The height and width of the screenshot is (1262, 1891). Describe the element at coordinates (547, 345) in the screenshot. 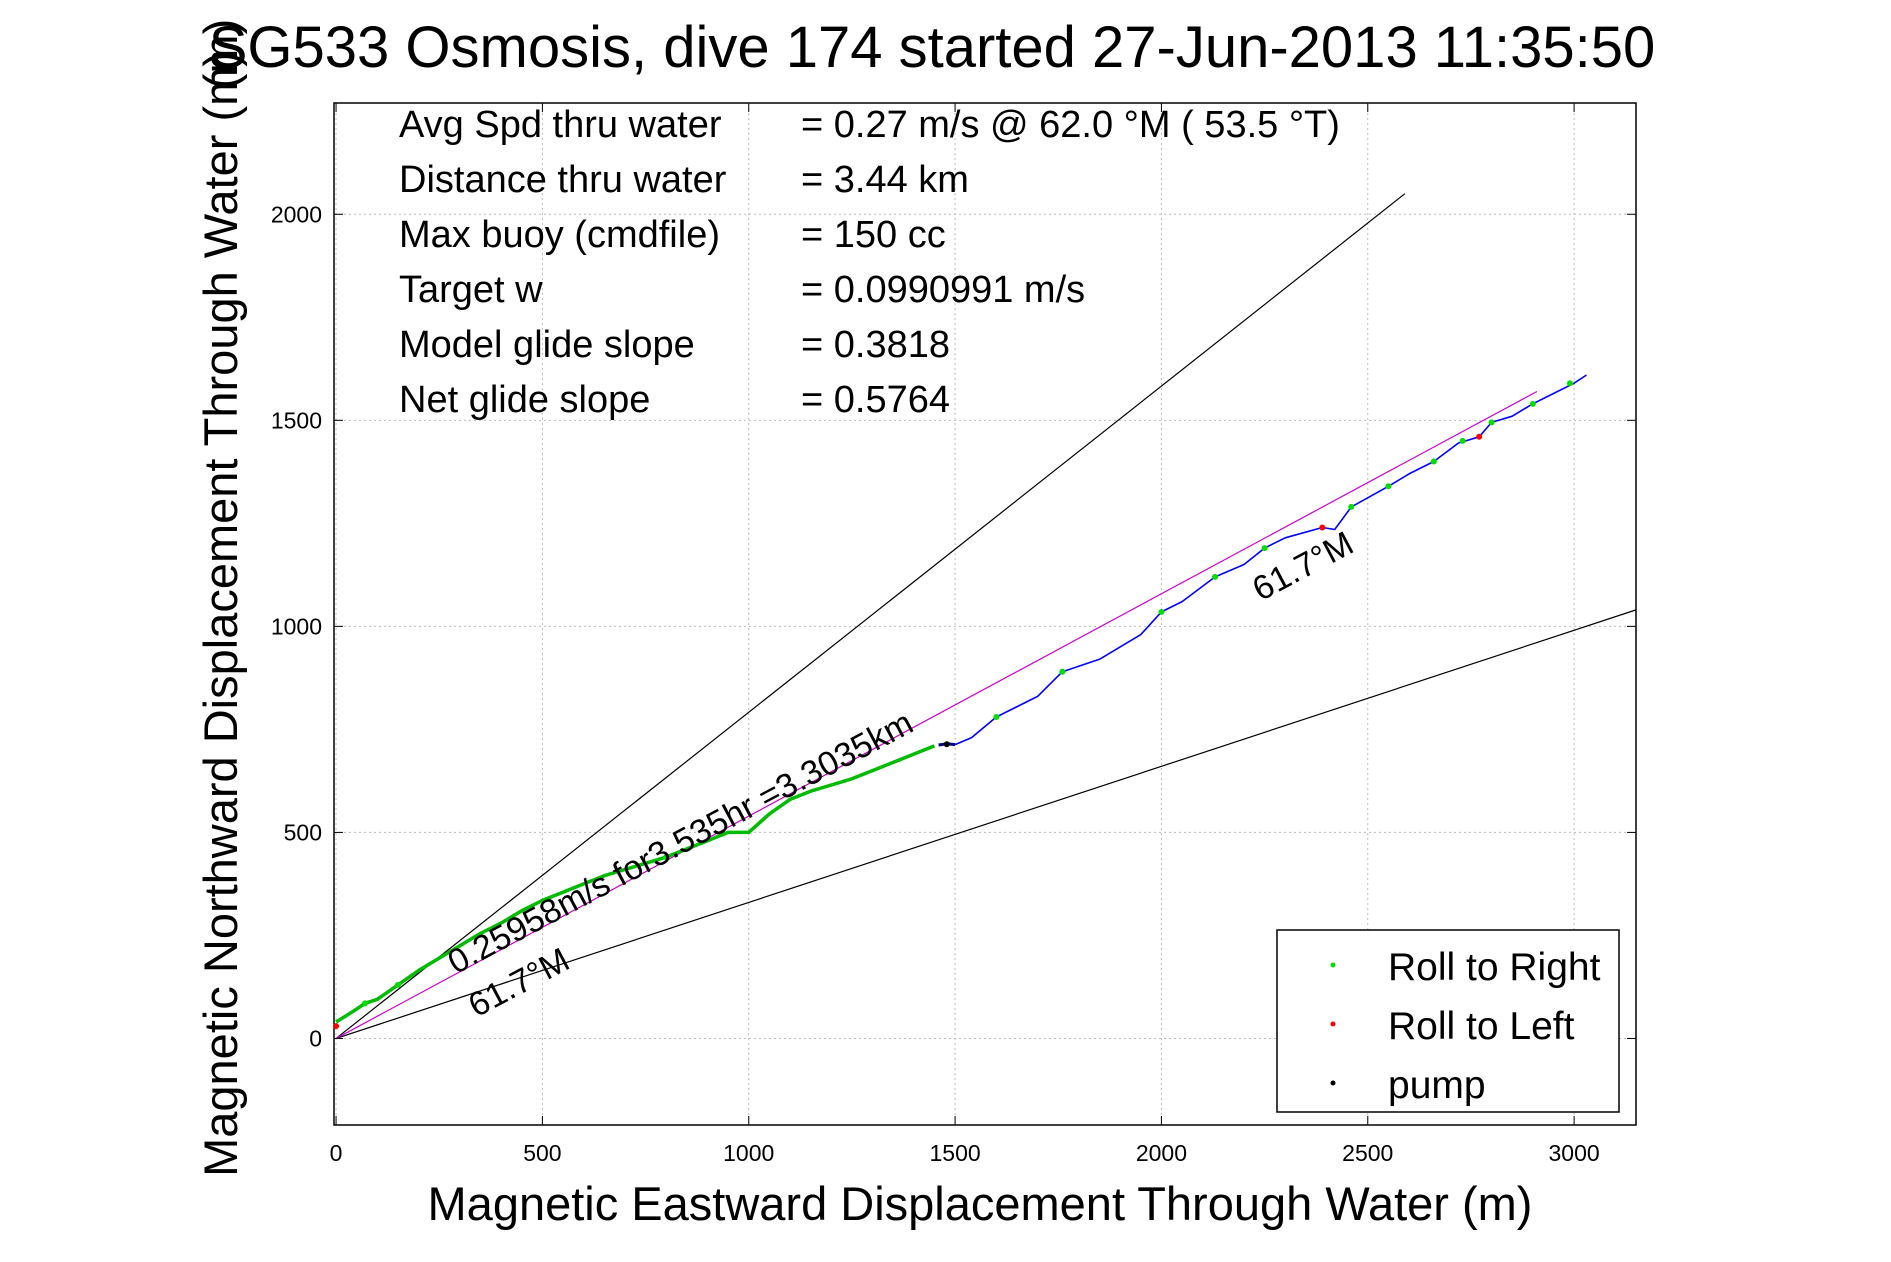

I see `stat-label: Model glide slope` at that location.